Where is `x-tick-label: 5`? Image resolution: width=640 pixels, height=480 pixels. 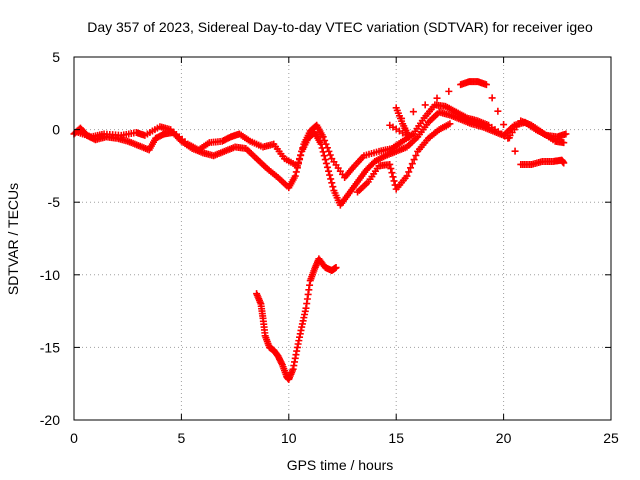 x-tick-label: 5 is located at coordinates (182, 438).